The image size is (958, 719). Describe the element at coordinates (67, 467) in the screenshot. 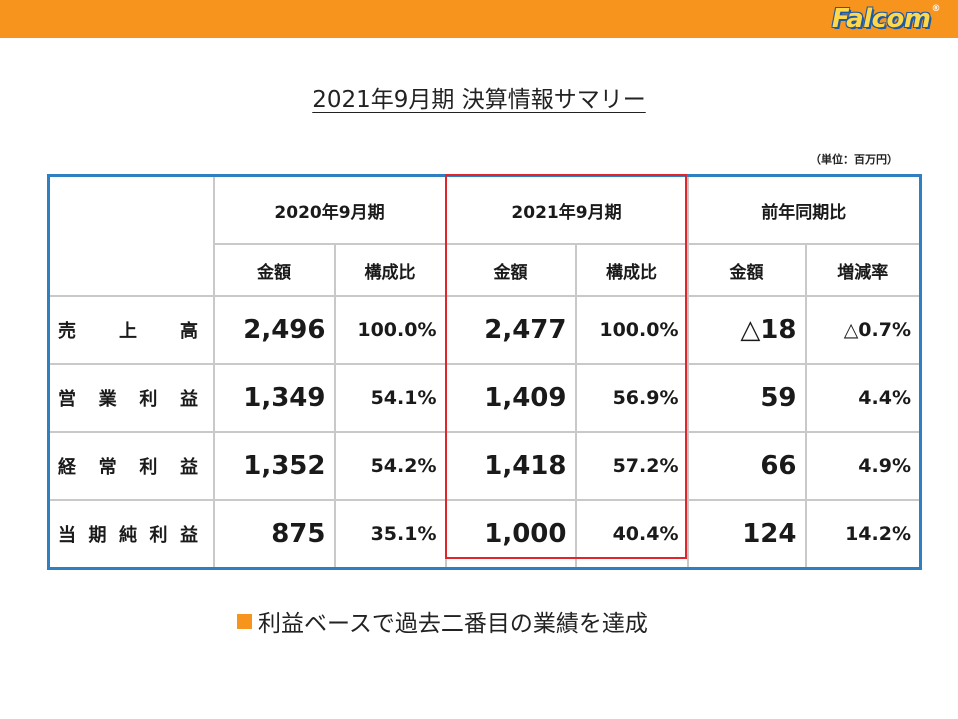

I see `row-label-char: 経` at that location.